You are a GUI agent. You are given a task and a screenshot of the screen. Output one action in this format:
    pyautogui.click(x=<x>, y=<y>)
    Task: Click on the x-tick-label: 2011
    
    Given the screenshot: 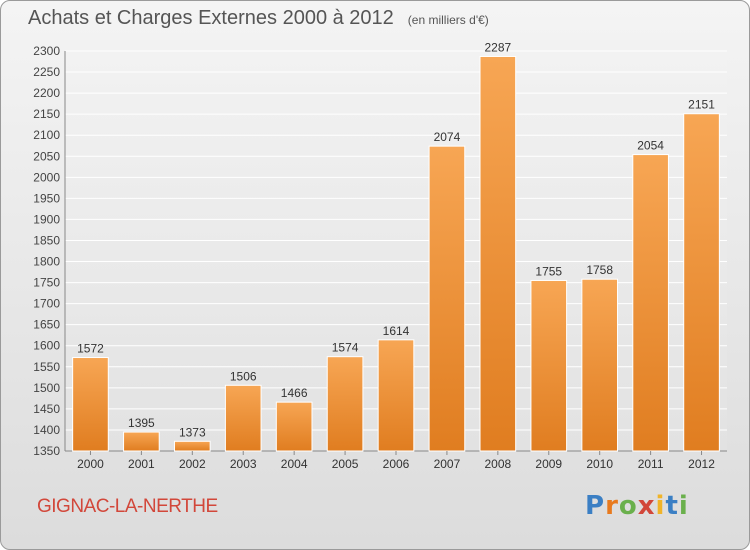 What is the action you would take?
    pyautogui.click(x=651, y=464)
    